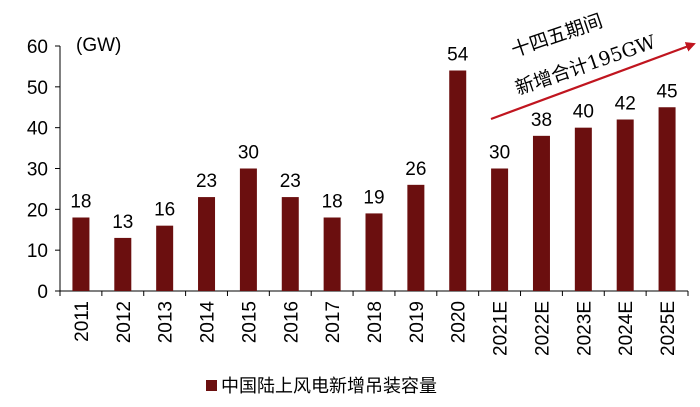  Describe the element at coordinates (166, 322) in the screenshot. I see `x-tick-label-2013: 2013` at that location.